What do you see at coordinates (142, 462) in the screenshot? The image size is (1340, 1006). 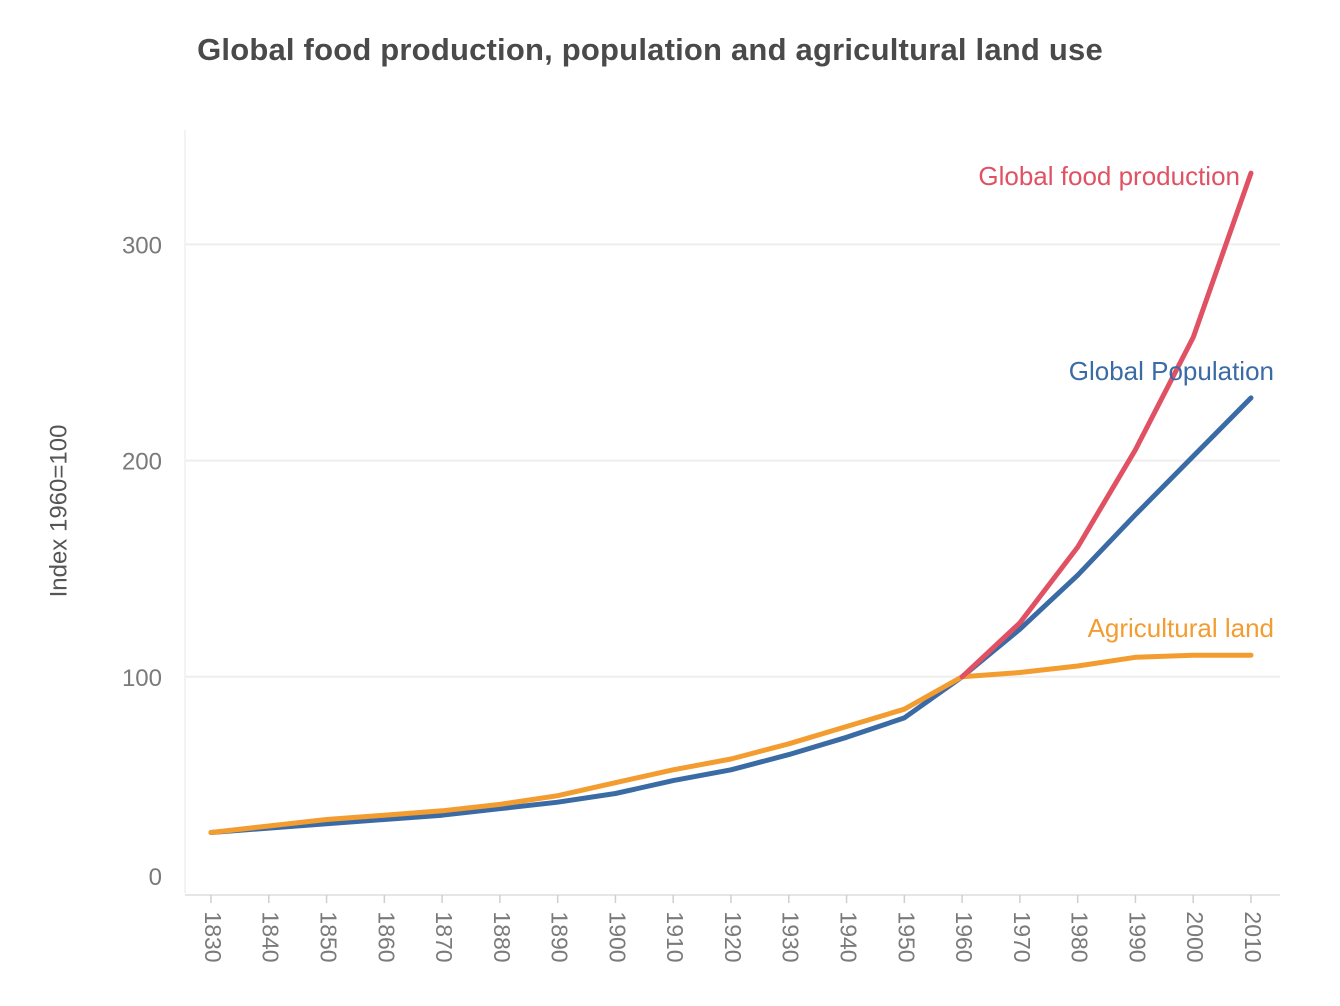 I see `y-tick-label: 200` at bounding box center [142, 462].